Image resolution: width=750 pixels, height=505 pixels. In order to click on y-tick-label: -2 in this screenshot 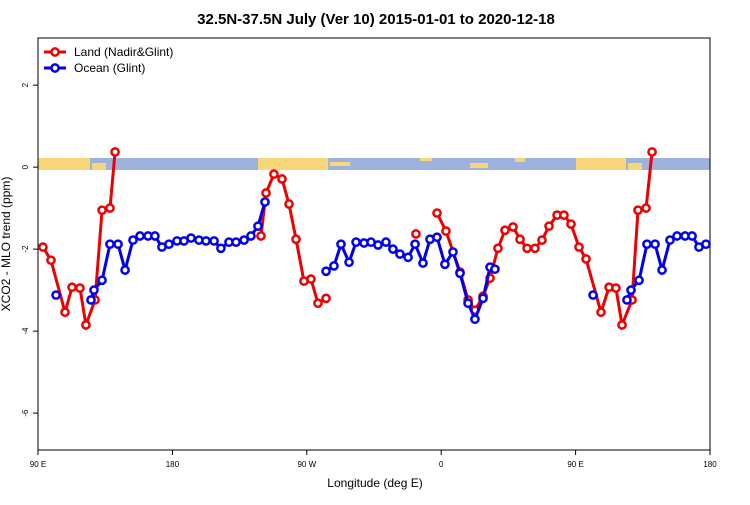, I will do `click(25, 249)`.